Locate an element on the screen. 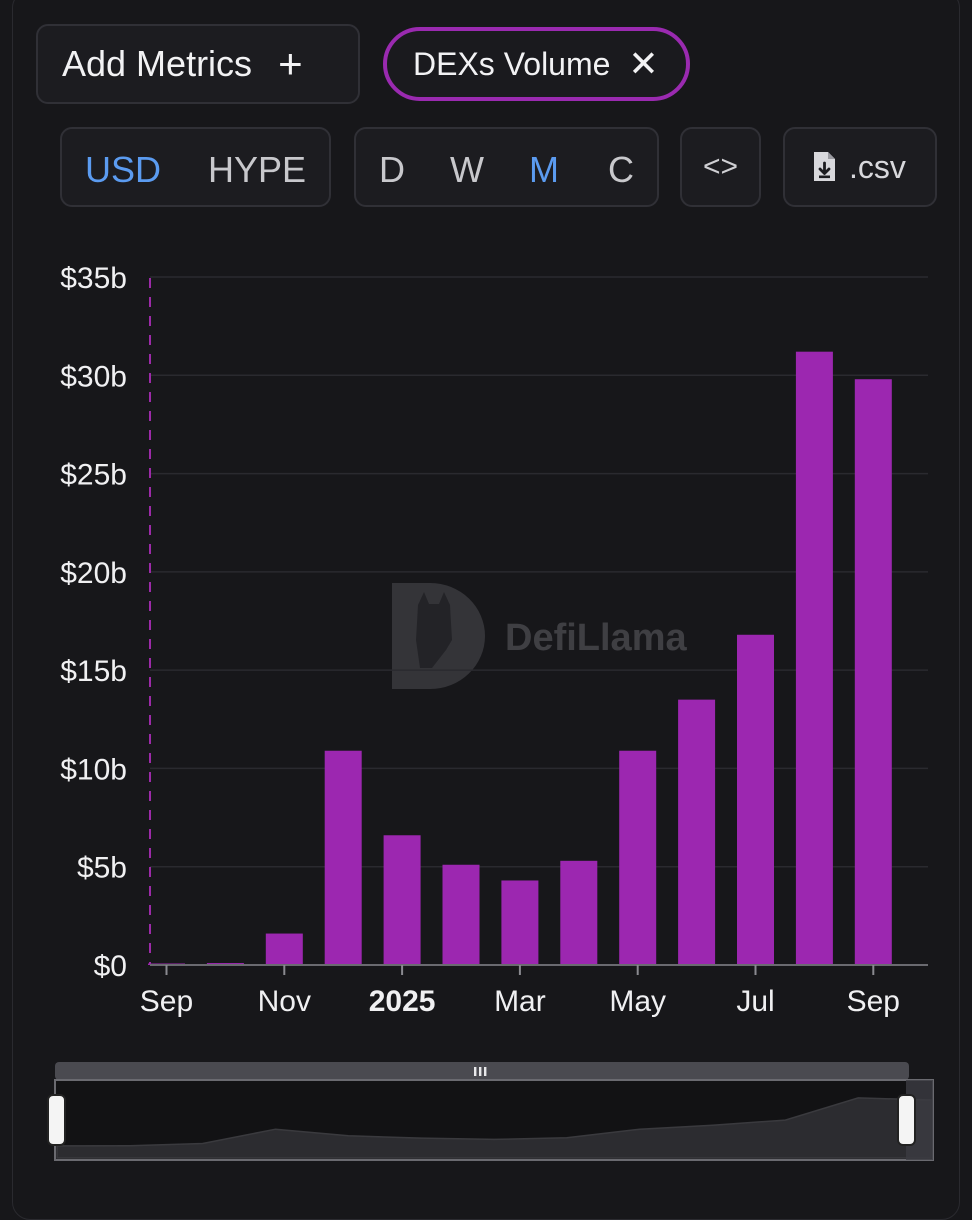 The height and width of the screenshot is (1220, 972). close-icon: ✕ is located at coordinates (643, 63).